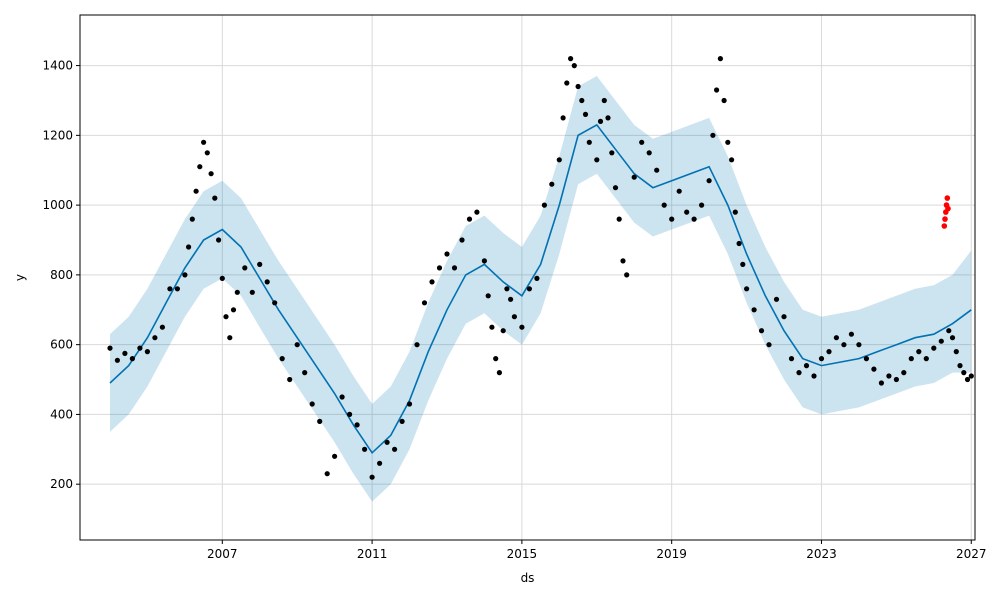 This screenshot has height=600, width=1000. Describe the element at coordinates (222, 554) in the screenshot. I see `x-tick-label: 2007` at that location.